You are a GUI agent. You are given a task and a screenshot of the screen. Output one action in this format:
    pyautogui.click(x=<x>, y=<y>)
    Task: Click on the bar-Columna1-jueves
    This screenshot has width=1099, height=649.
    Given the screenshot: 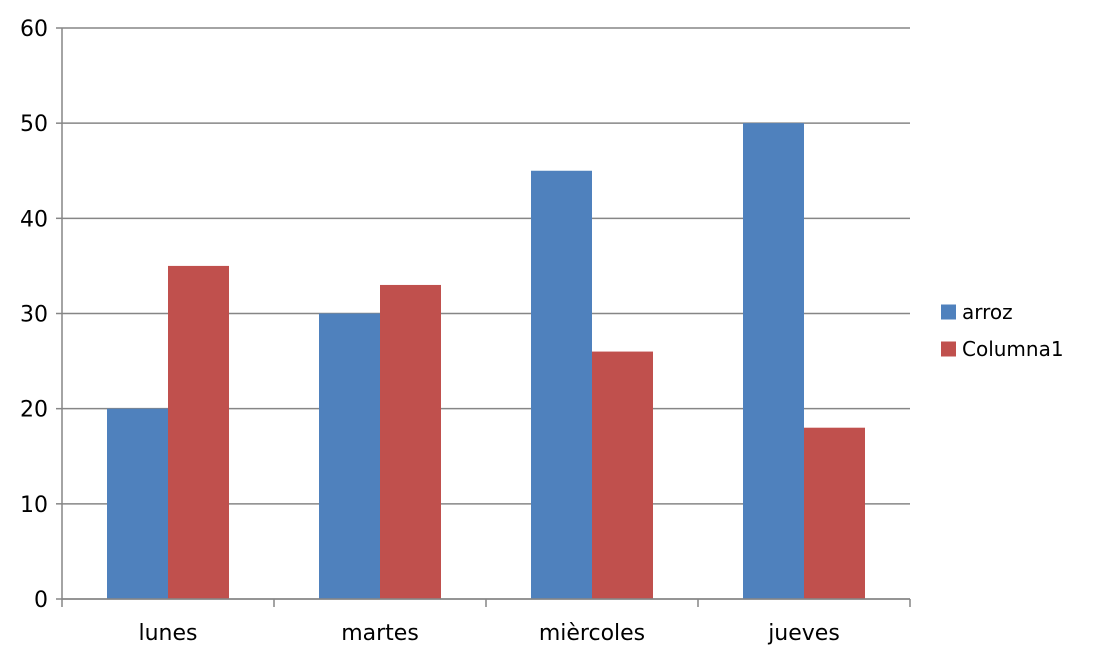 What is the action you would take?
    pyautogui.click(x=834, y=513)
    